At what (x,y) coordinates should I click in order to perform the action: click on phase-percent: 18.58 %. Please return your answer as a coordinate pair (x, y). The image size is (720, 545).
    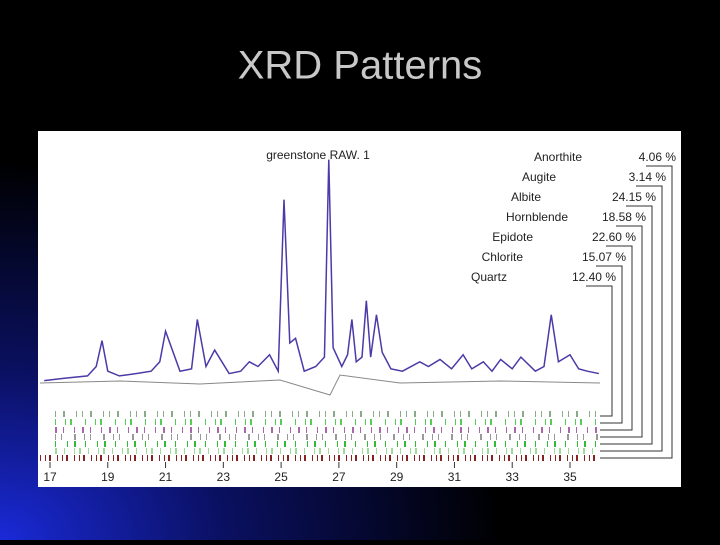
    Looking at the image, I should click on (624, 217).